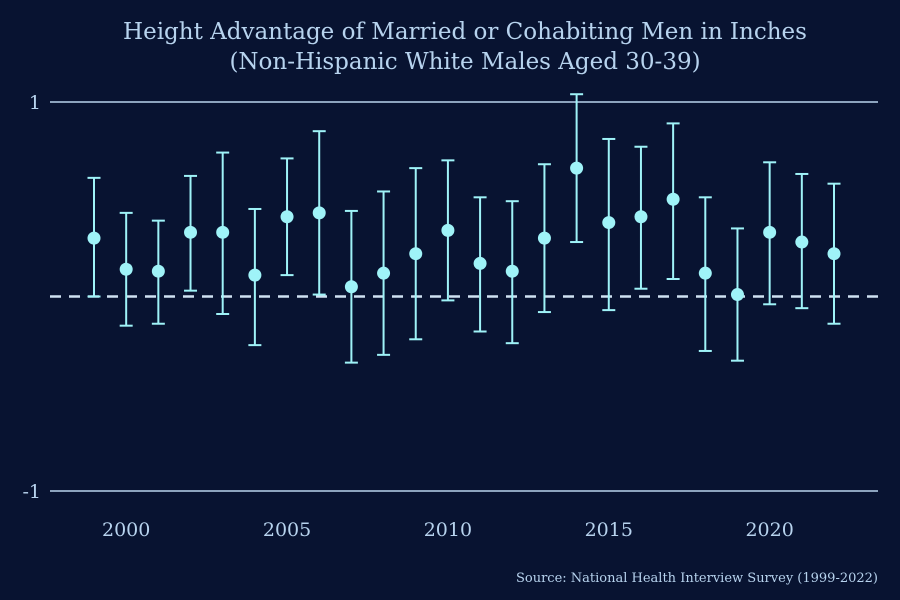  I want to click on x-tick-layer: 2000 2005 2010 2015 2020, so click(448, 530).